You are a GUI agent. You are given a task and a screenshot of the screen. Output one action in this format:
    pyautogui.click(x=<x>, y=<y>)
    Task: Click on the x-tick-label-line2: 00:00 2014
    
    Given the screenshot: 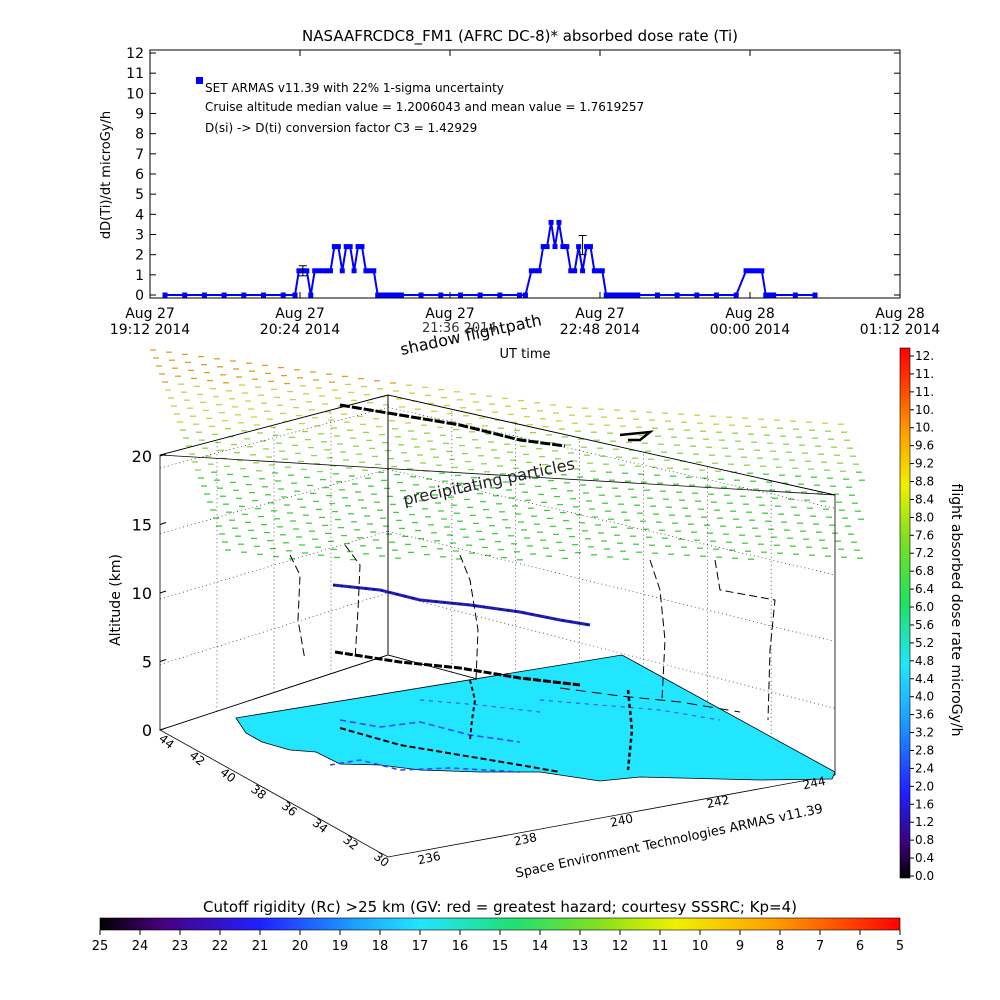 What is the action you would take?
    pyautogui.click(x=750, y=330)
    